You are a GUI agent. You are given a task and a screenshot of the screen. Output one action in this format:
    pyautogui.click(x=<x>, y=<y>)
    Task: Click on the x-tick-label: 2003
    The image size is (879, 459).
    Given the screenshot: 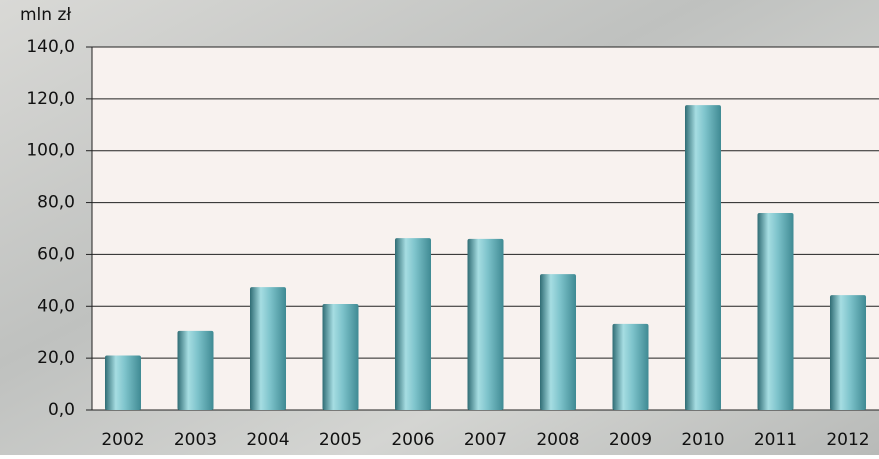 What is the action you would take?
    pyautogui.click(x=195, y=440)
    